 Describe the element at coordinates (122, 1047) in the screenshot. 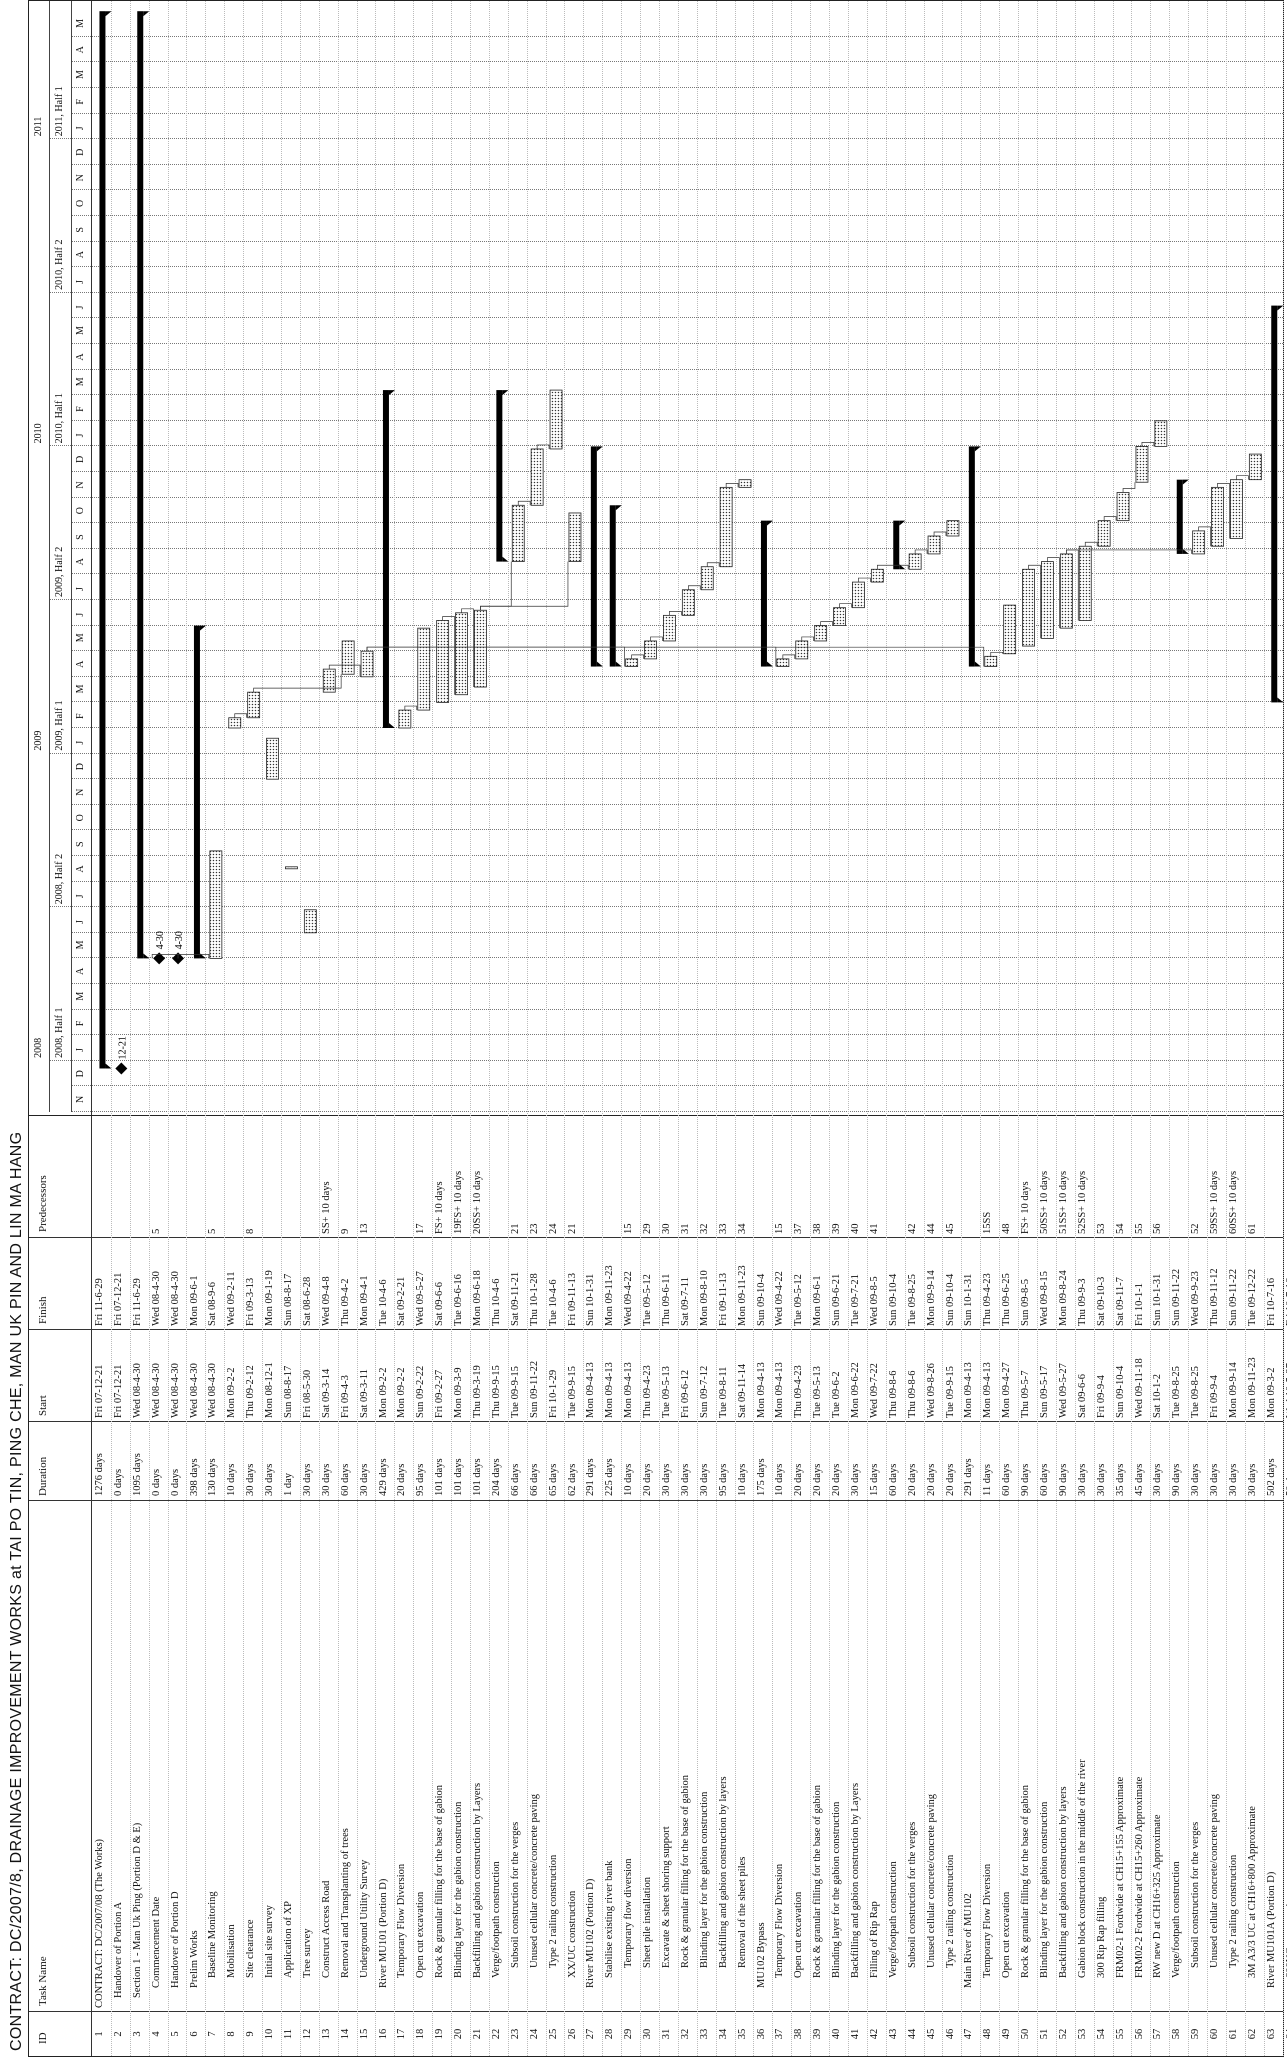

I see `milestone-date-label: 12-21` at that location.